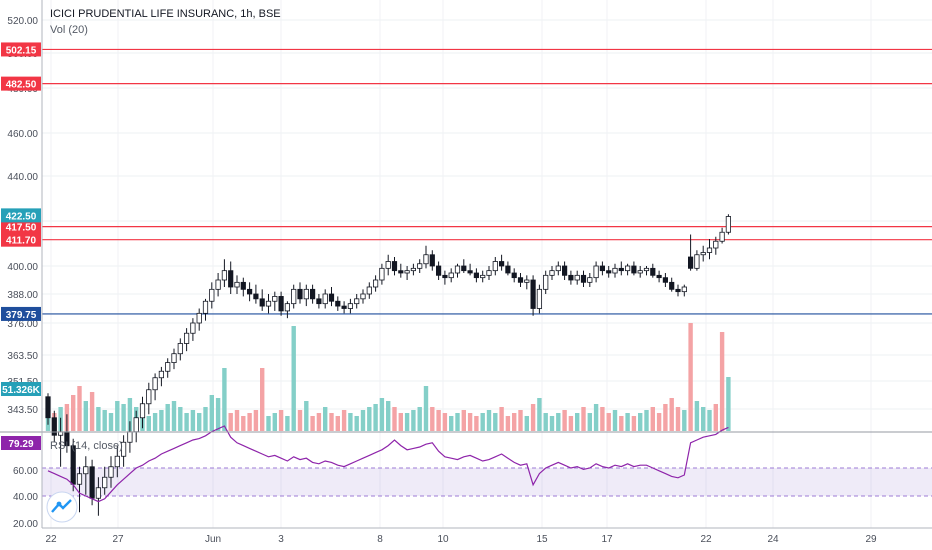 Image resolution: width=932 pixels, height=550 pixels. What do you see at coordinates (443, 539) in the screenshot?
I see `time-tick-label: 10` at bounding box center [443, 539].